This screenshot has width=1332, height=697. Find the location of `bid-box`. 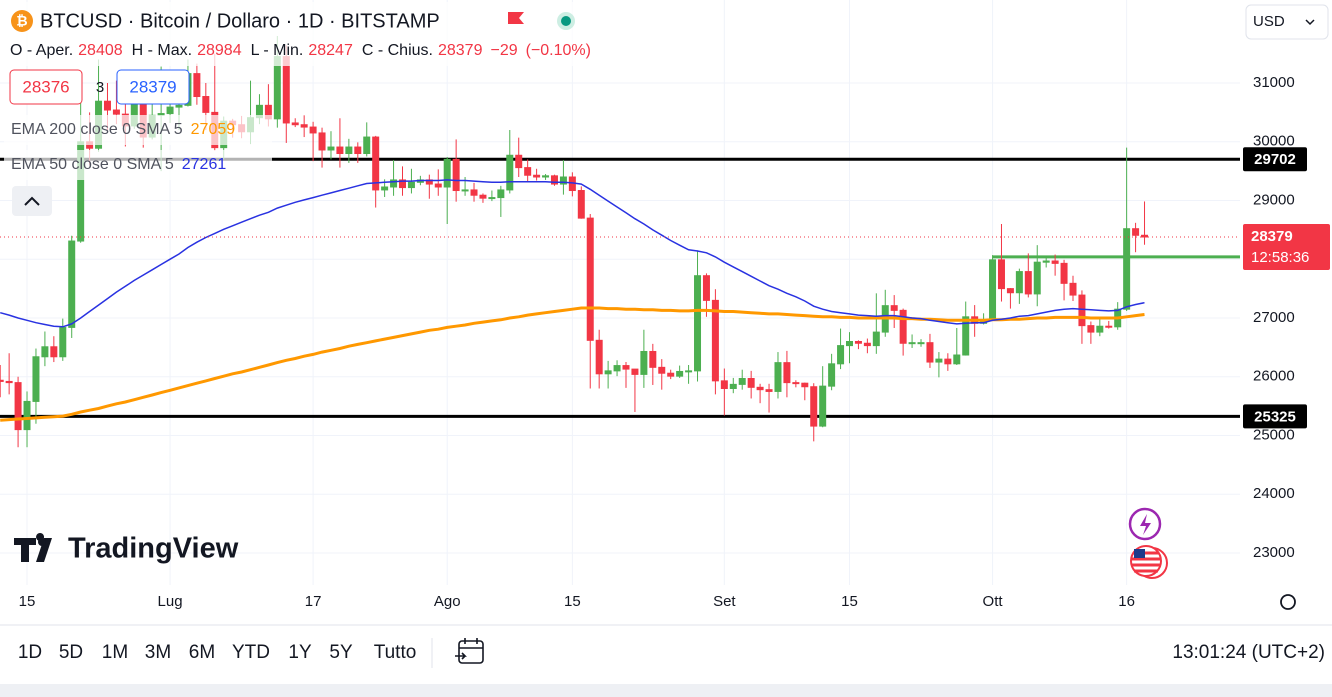

bid-box is located at coordinates (46, 87).